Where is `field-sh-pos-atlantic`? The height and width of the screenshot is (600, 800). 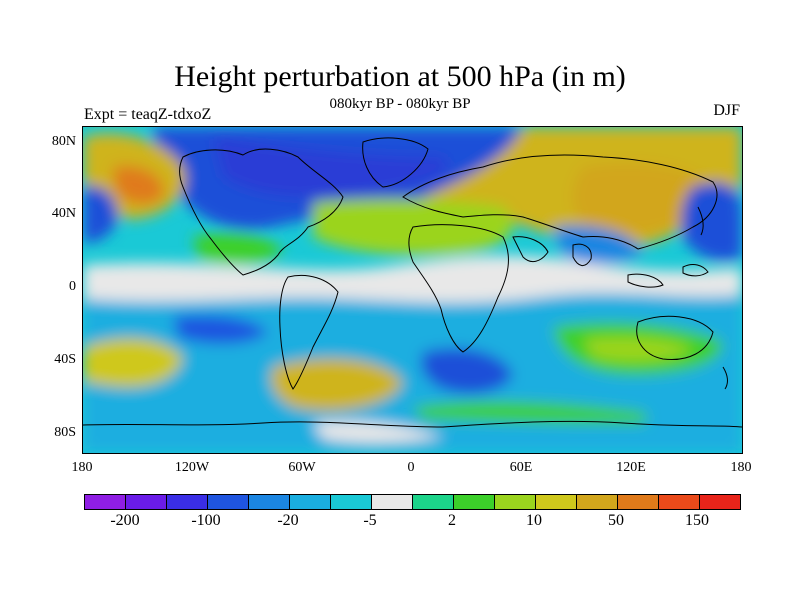
field-sh-pos-atlantic is located at coordinates (337, 384).